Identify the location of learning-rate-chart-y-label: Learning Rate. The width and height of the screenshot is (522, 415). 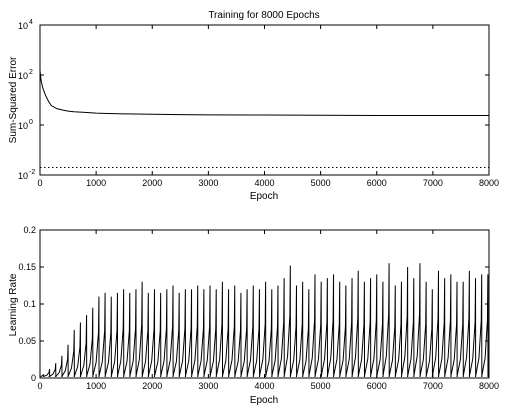
(13, 304).